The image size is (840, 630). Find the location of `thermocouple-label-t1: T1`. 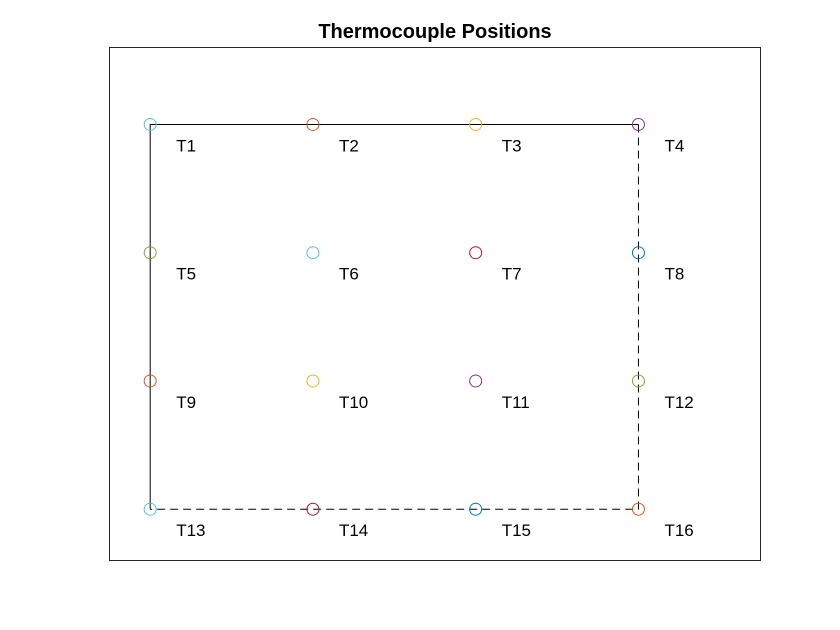

thermocouple-label-t1: T1 is located at coordinates (186, 145).